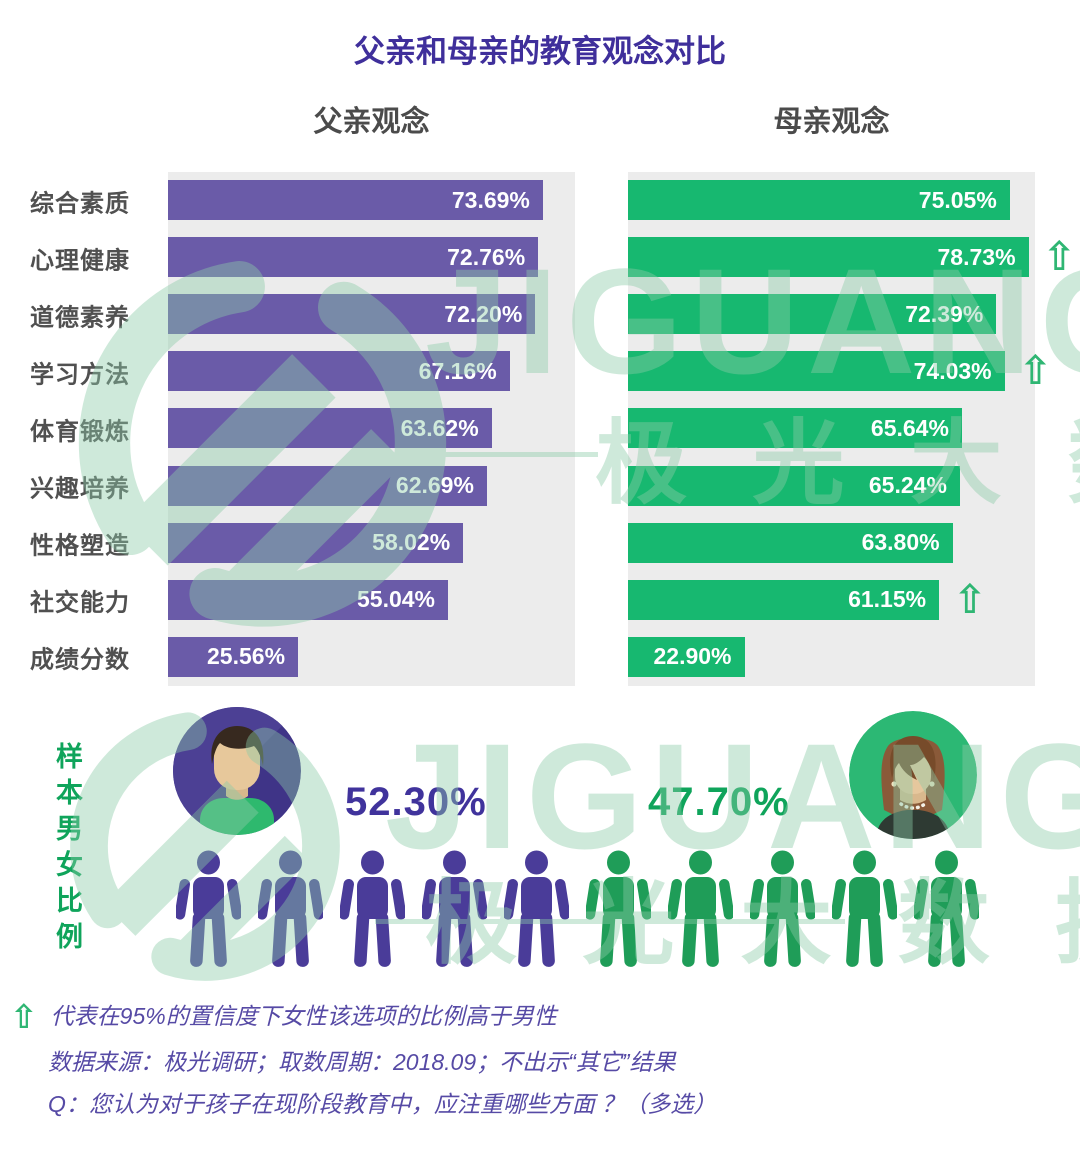 The width and height of the screenshot is (1080, 1158). Describe the element at coordinates (80, 432) in the screenshot. I see `category-label: 体育锻炼` at that location.